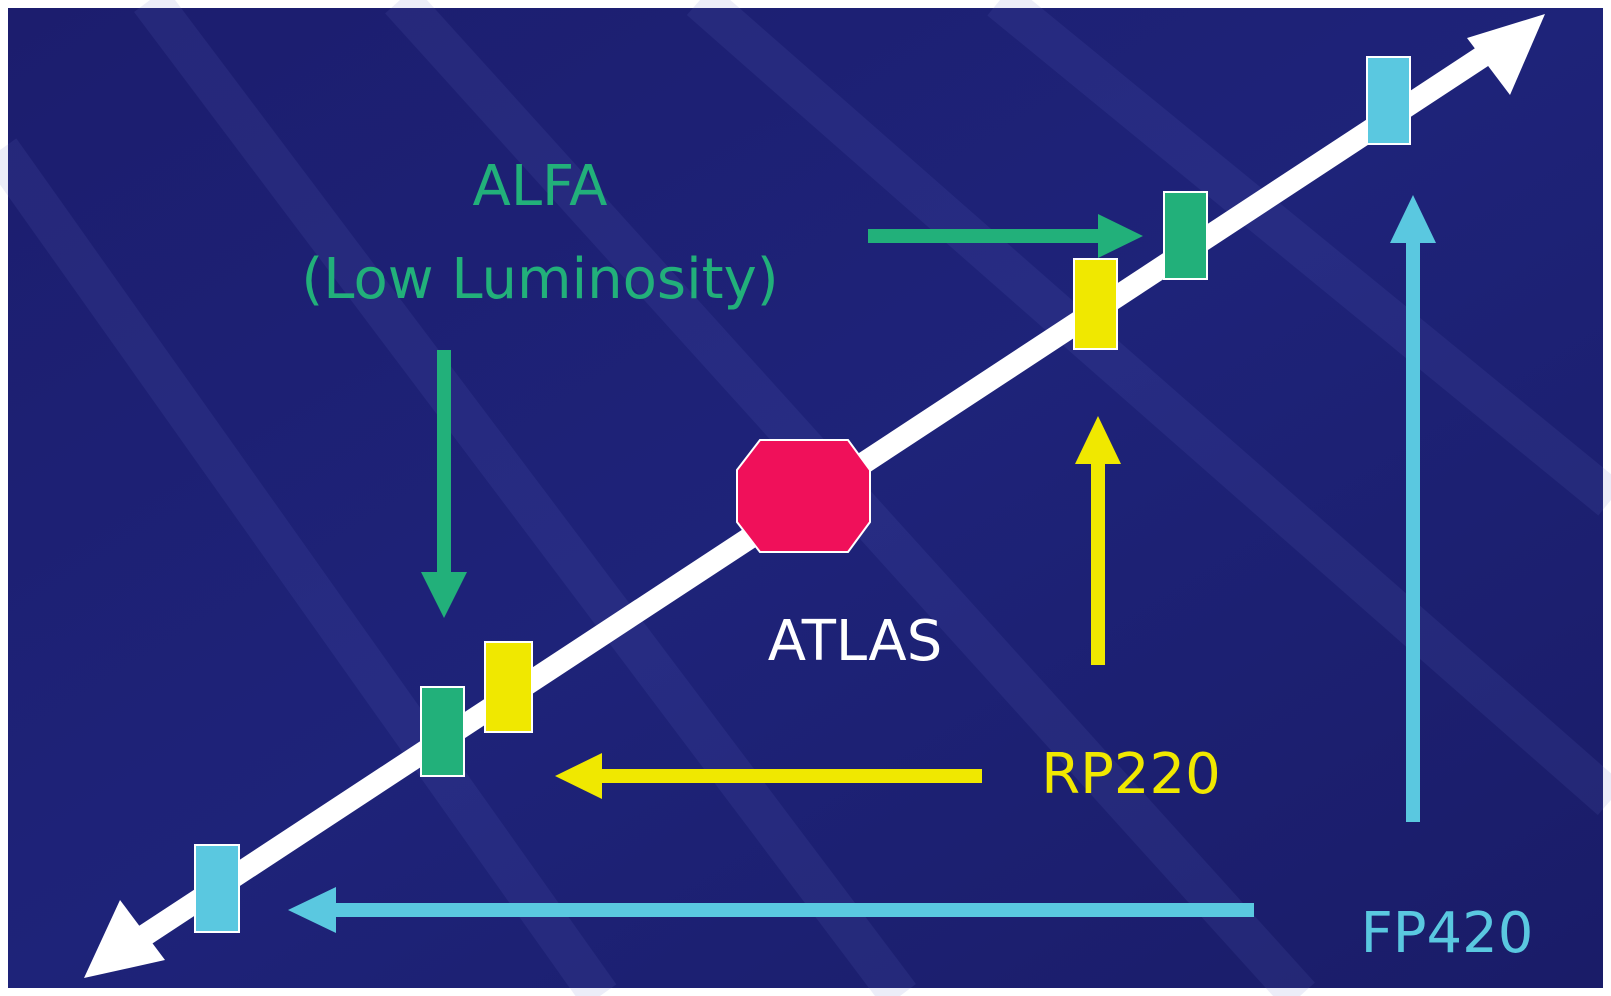 This screenshot has height=996, width=1611. Describe the element at coordinates (838, 607) in the screenshot. I see `rp220-arrows` at that location.